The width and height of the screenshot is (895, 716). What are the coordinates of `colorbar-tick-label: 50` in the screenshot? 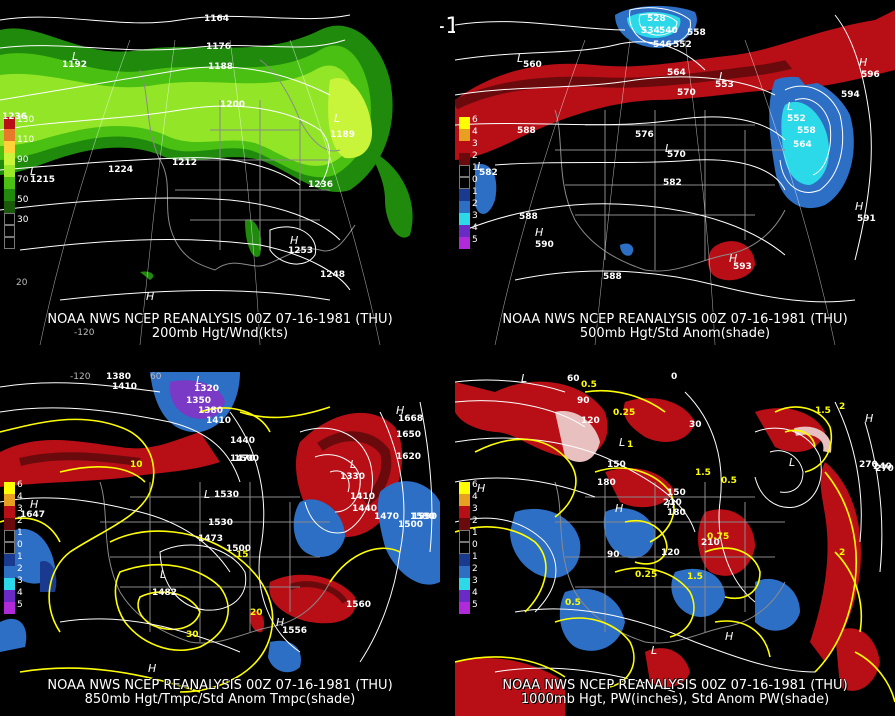 It's located at (23, 200).